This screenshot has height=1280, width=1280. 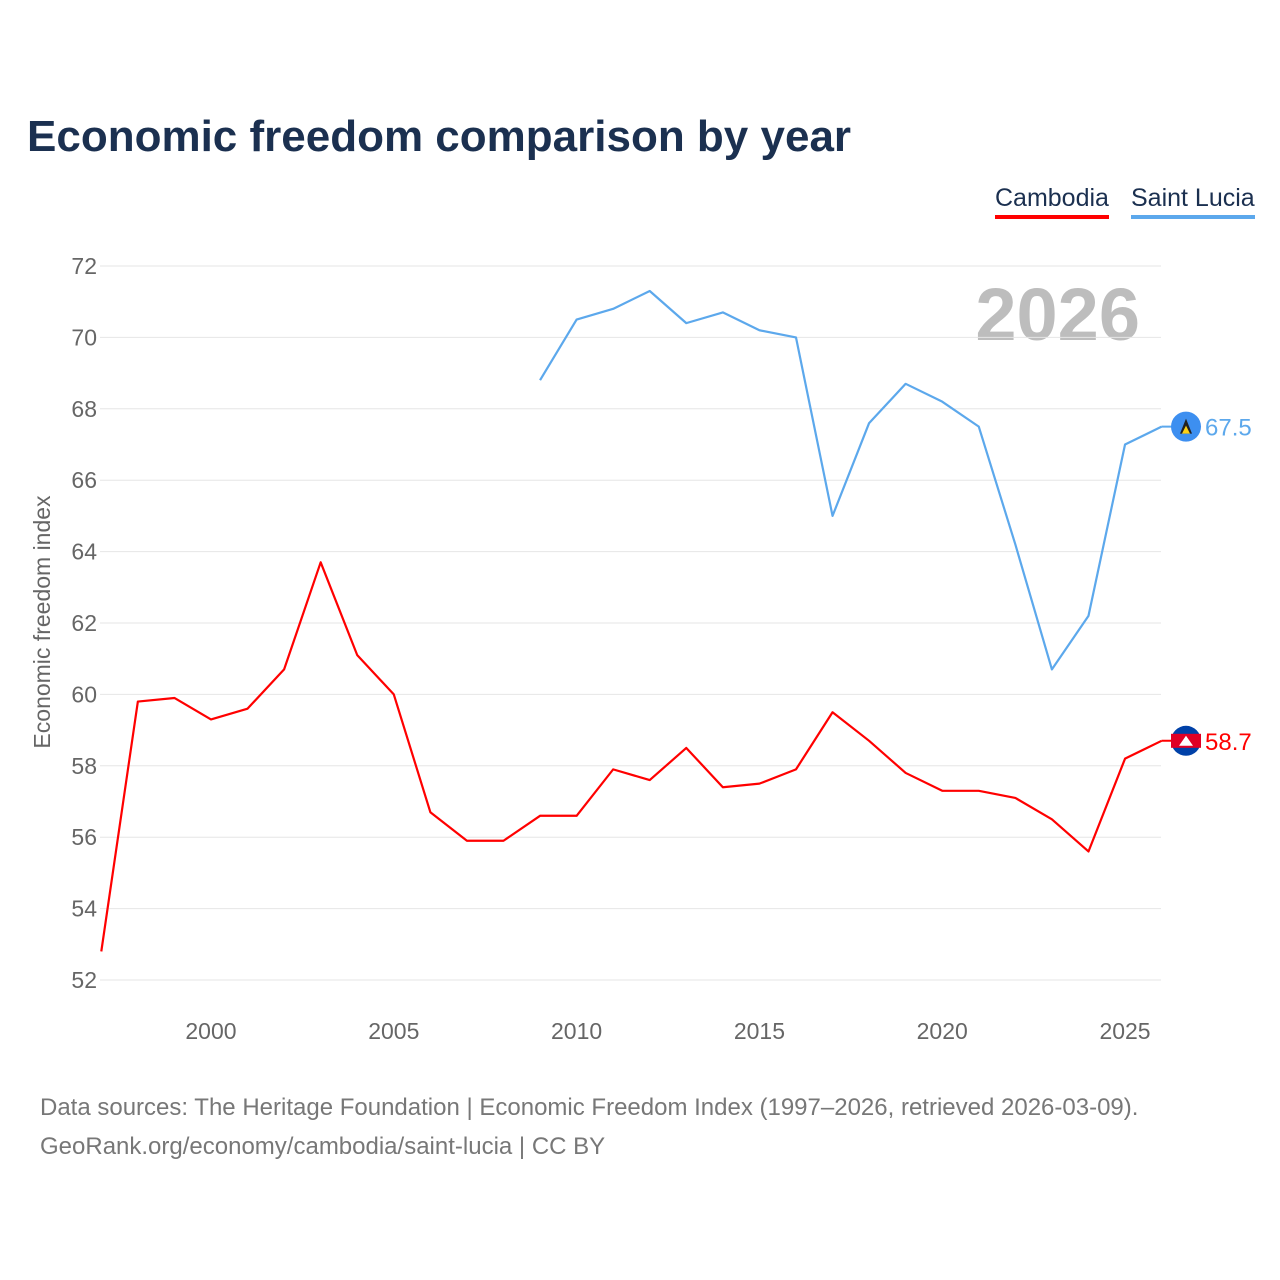 What do you see at coordinates (84, 266) in the screenshot?
I see `y-tick-label: 72` at bounding box center [84, 266].